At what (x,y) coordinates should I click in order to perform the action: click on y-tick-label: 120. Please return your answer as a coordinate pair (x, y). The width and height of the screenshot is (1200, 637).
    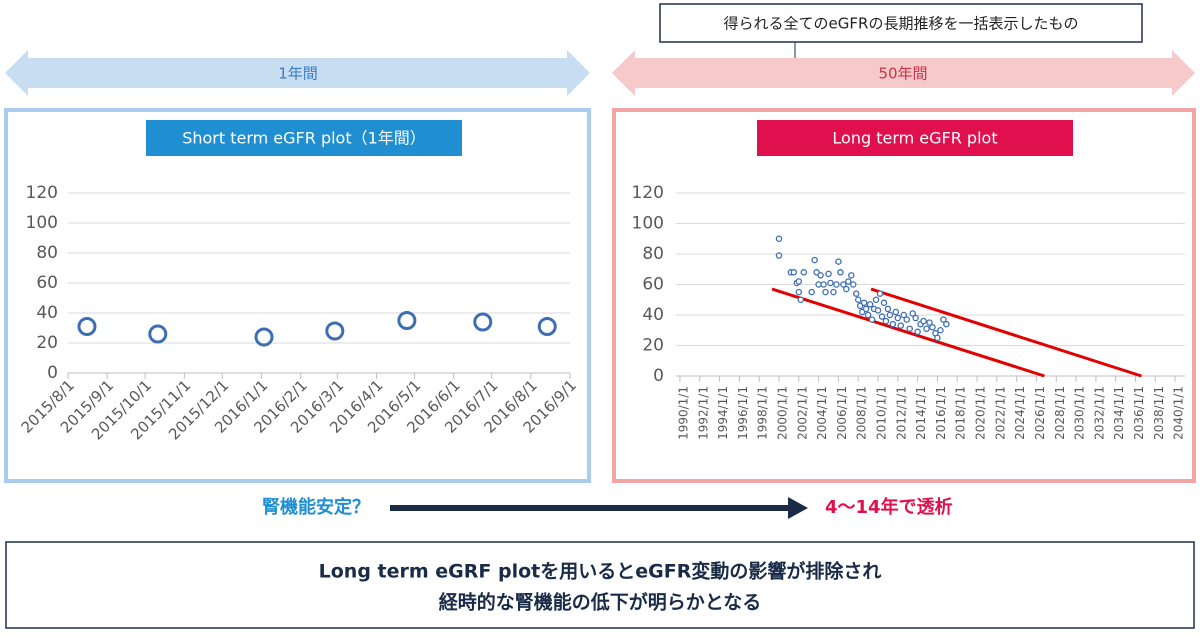
    Looking at the image, I should click on (648, 193).